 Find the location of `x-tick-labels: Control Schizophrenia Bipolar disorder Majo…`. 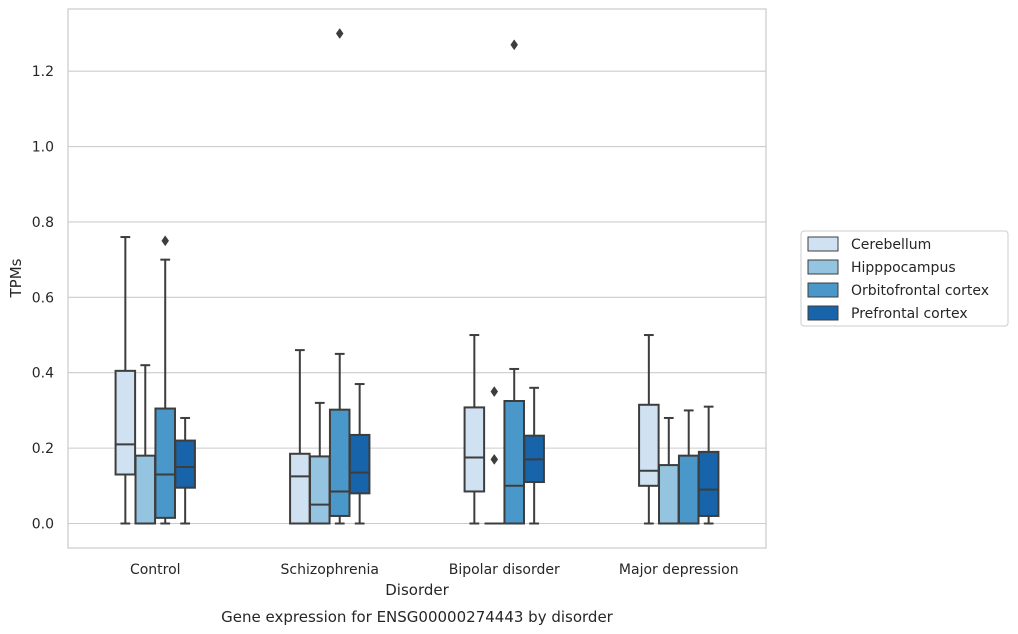

x-tick-labels: Control Schizophrenia Bipolar disorder Majo… is located at coordinates (434, 570).